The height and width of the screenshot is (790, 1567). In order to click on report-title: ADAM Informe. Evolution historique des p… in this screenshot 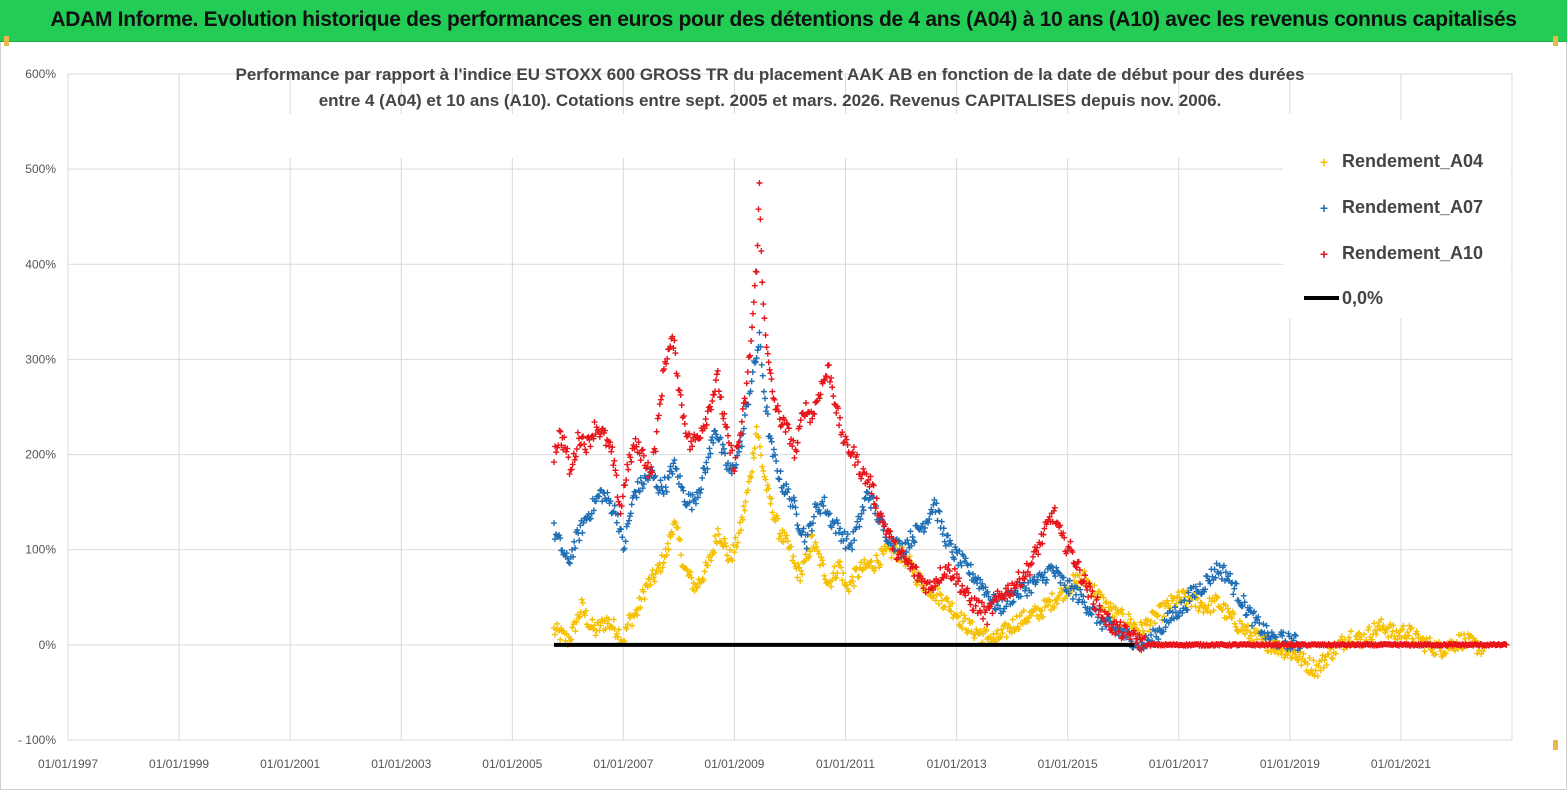, I will do `click(783, 19)`.